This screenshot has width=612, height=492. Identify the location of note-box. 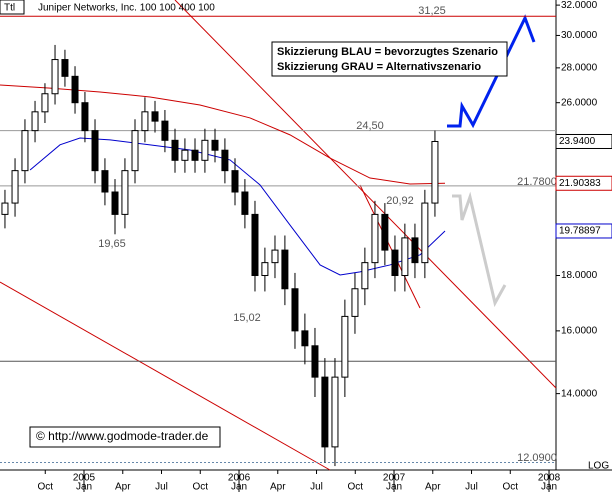
(389, 59).